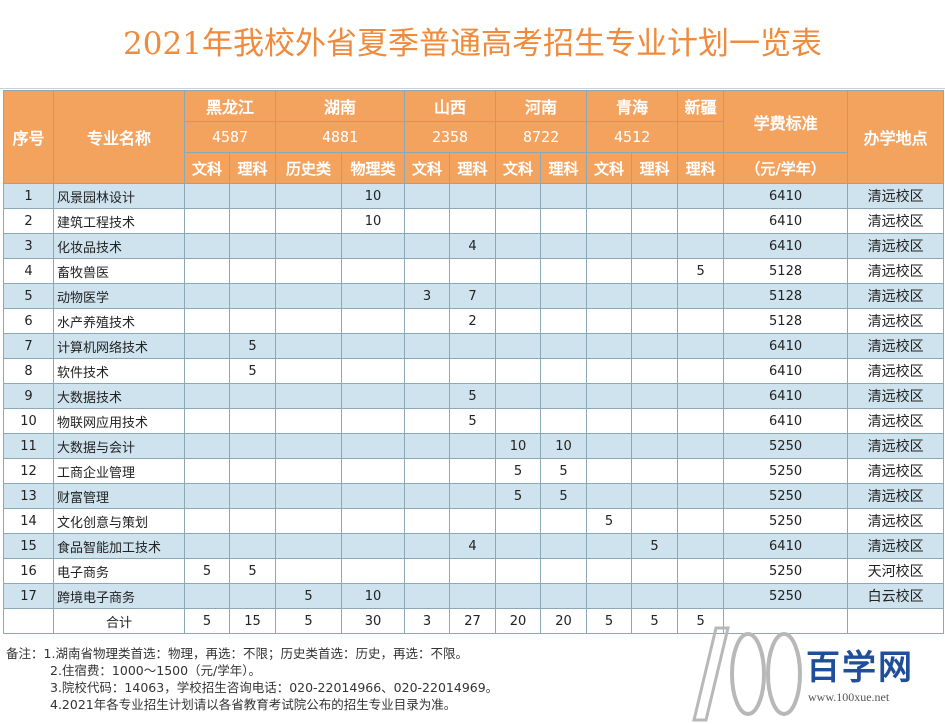  Describe the element at coordinates (28, 271) in the screenshot. I see `row-seq: 4` at that location.